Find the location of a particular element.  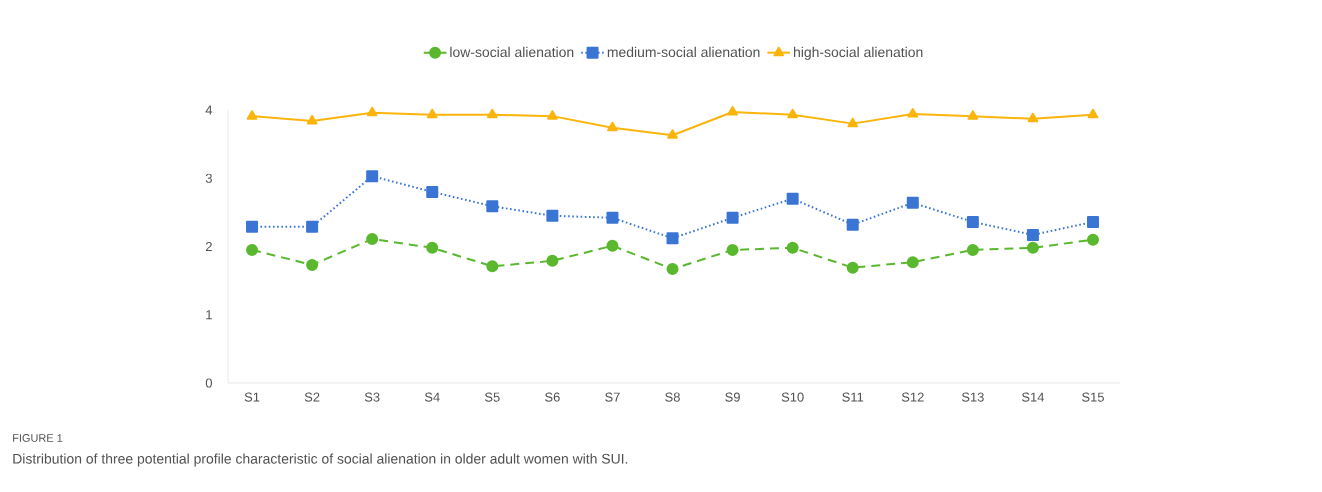

y-tick-label: 2 is located at coordinates (208, 246).